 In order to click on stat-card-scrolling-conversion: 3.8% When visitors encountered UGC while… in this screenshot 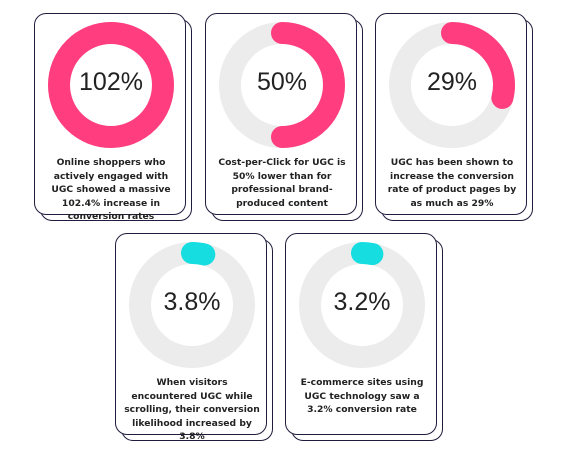, I will do `click(194, 337)`.